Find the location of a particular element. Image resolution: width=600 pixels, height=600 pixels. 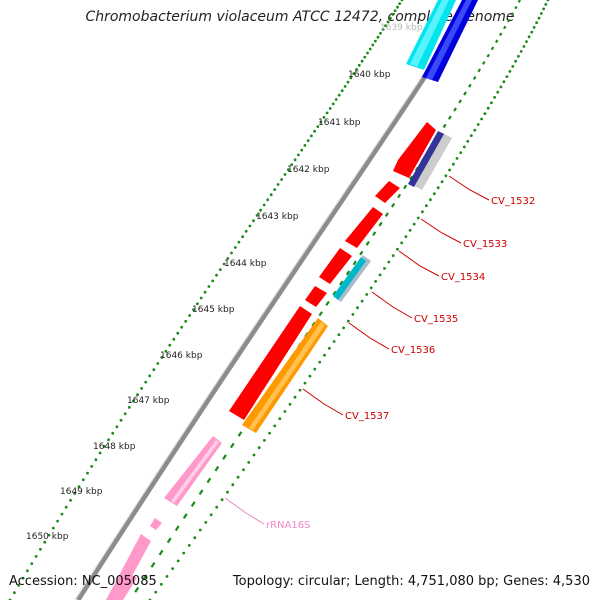

label-connector is located at coordinates (244, 511).